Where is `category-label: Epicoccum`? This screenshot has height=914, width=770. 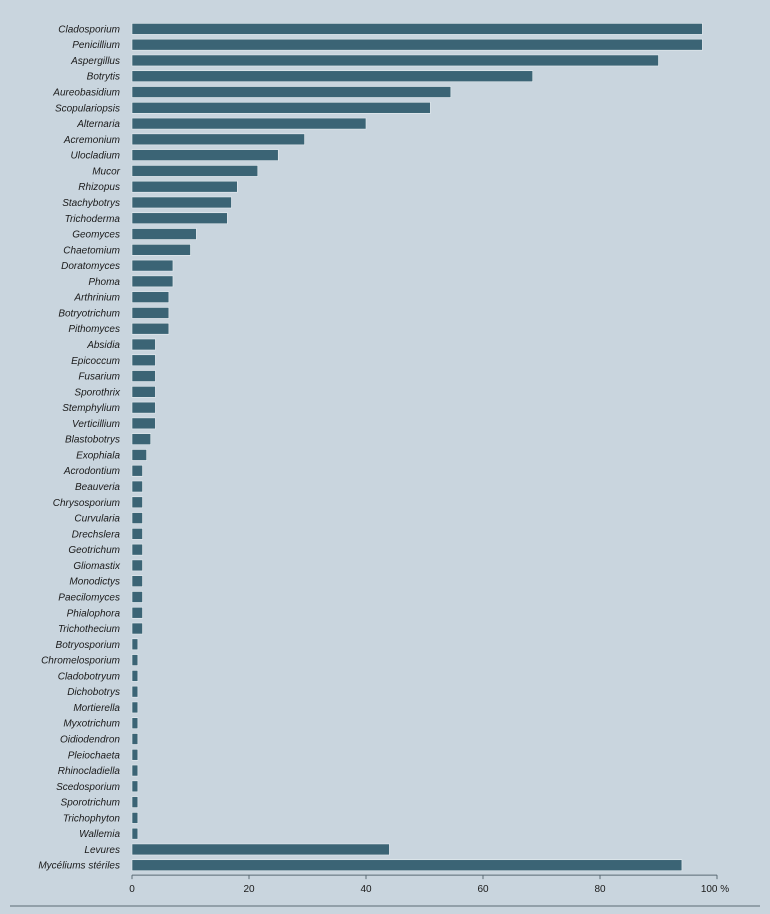 category-label: Epicoccum is located at coordinates (95, 361).